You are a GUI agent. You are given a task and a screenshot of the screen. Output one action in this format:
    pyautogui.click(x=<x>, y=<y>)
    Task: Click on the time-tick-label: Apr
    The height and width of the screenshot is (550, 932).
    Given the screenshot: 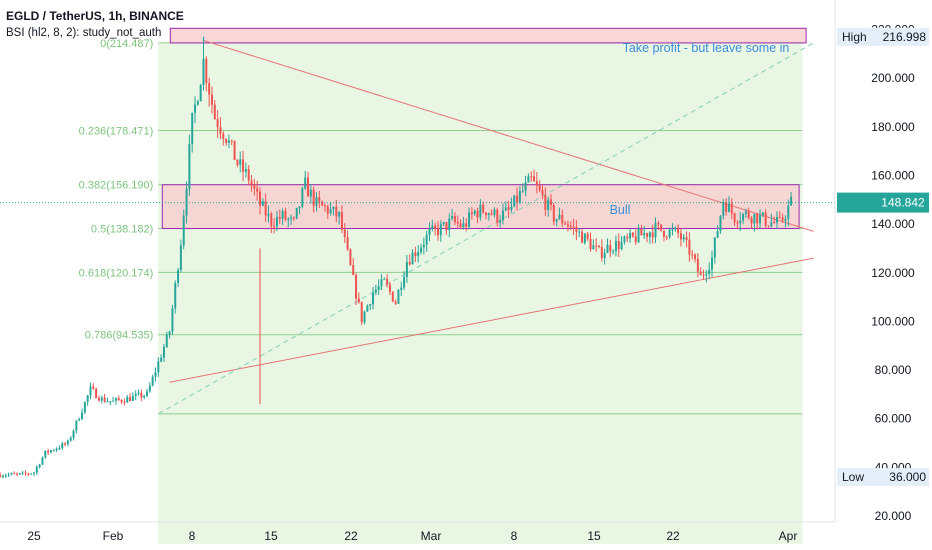 What is the action you would take?
    pyautogui.click(x=788, y=536)
    